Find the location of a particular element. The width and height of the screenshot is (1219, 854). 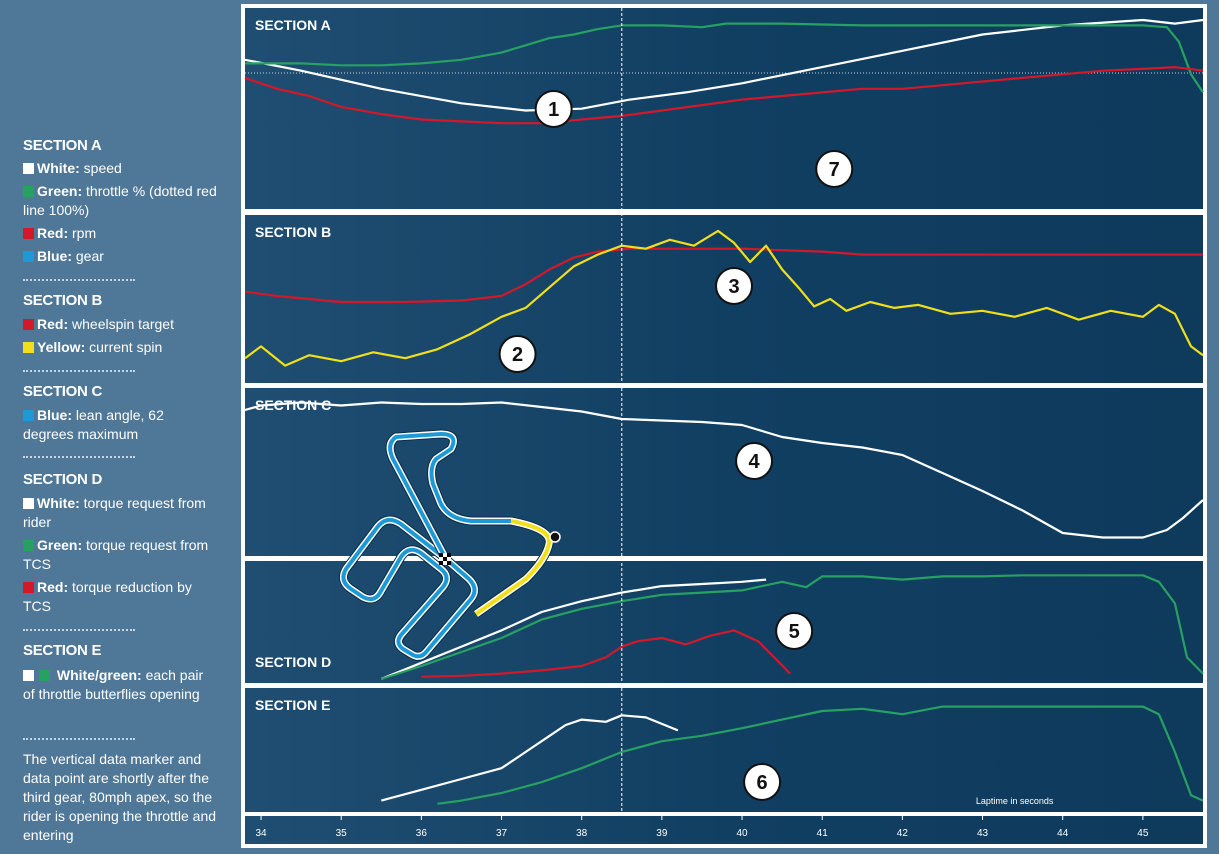

x-tick-label-0: 34 is located at coordinates (261, 833).